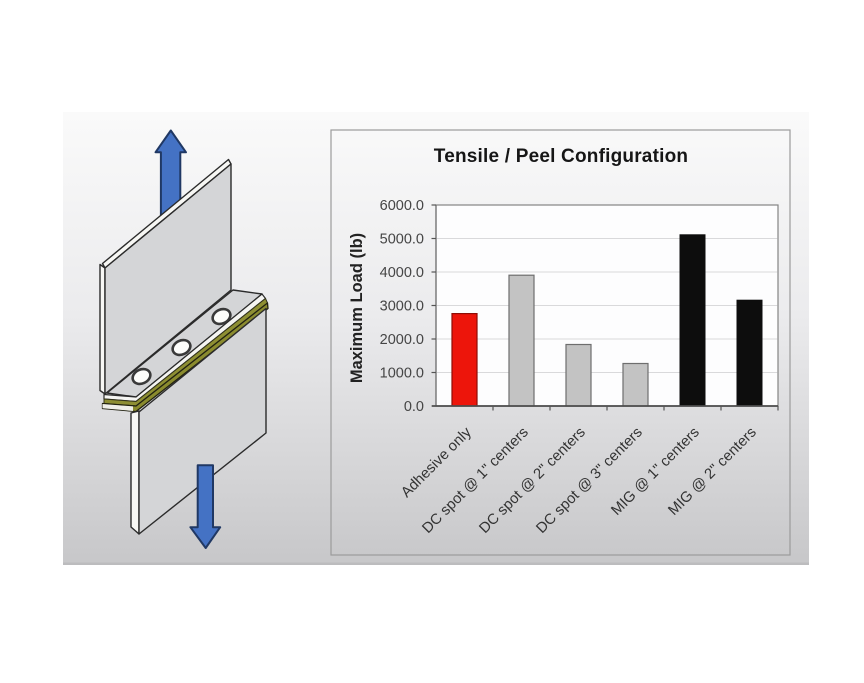  I want to click on svg-text: 3000.0, so click(402, 307).